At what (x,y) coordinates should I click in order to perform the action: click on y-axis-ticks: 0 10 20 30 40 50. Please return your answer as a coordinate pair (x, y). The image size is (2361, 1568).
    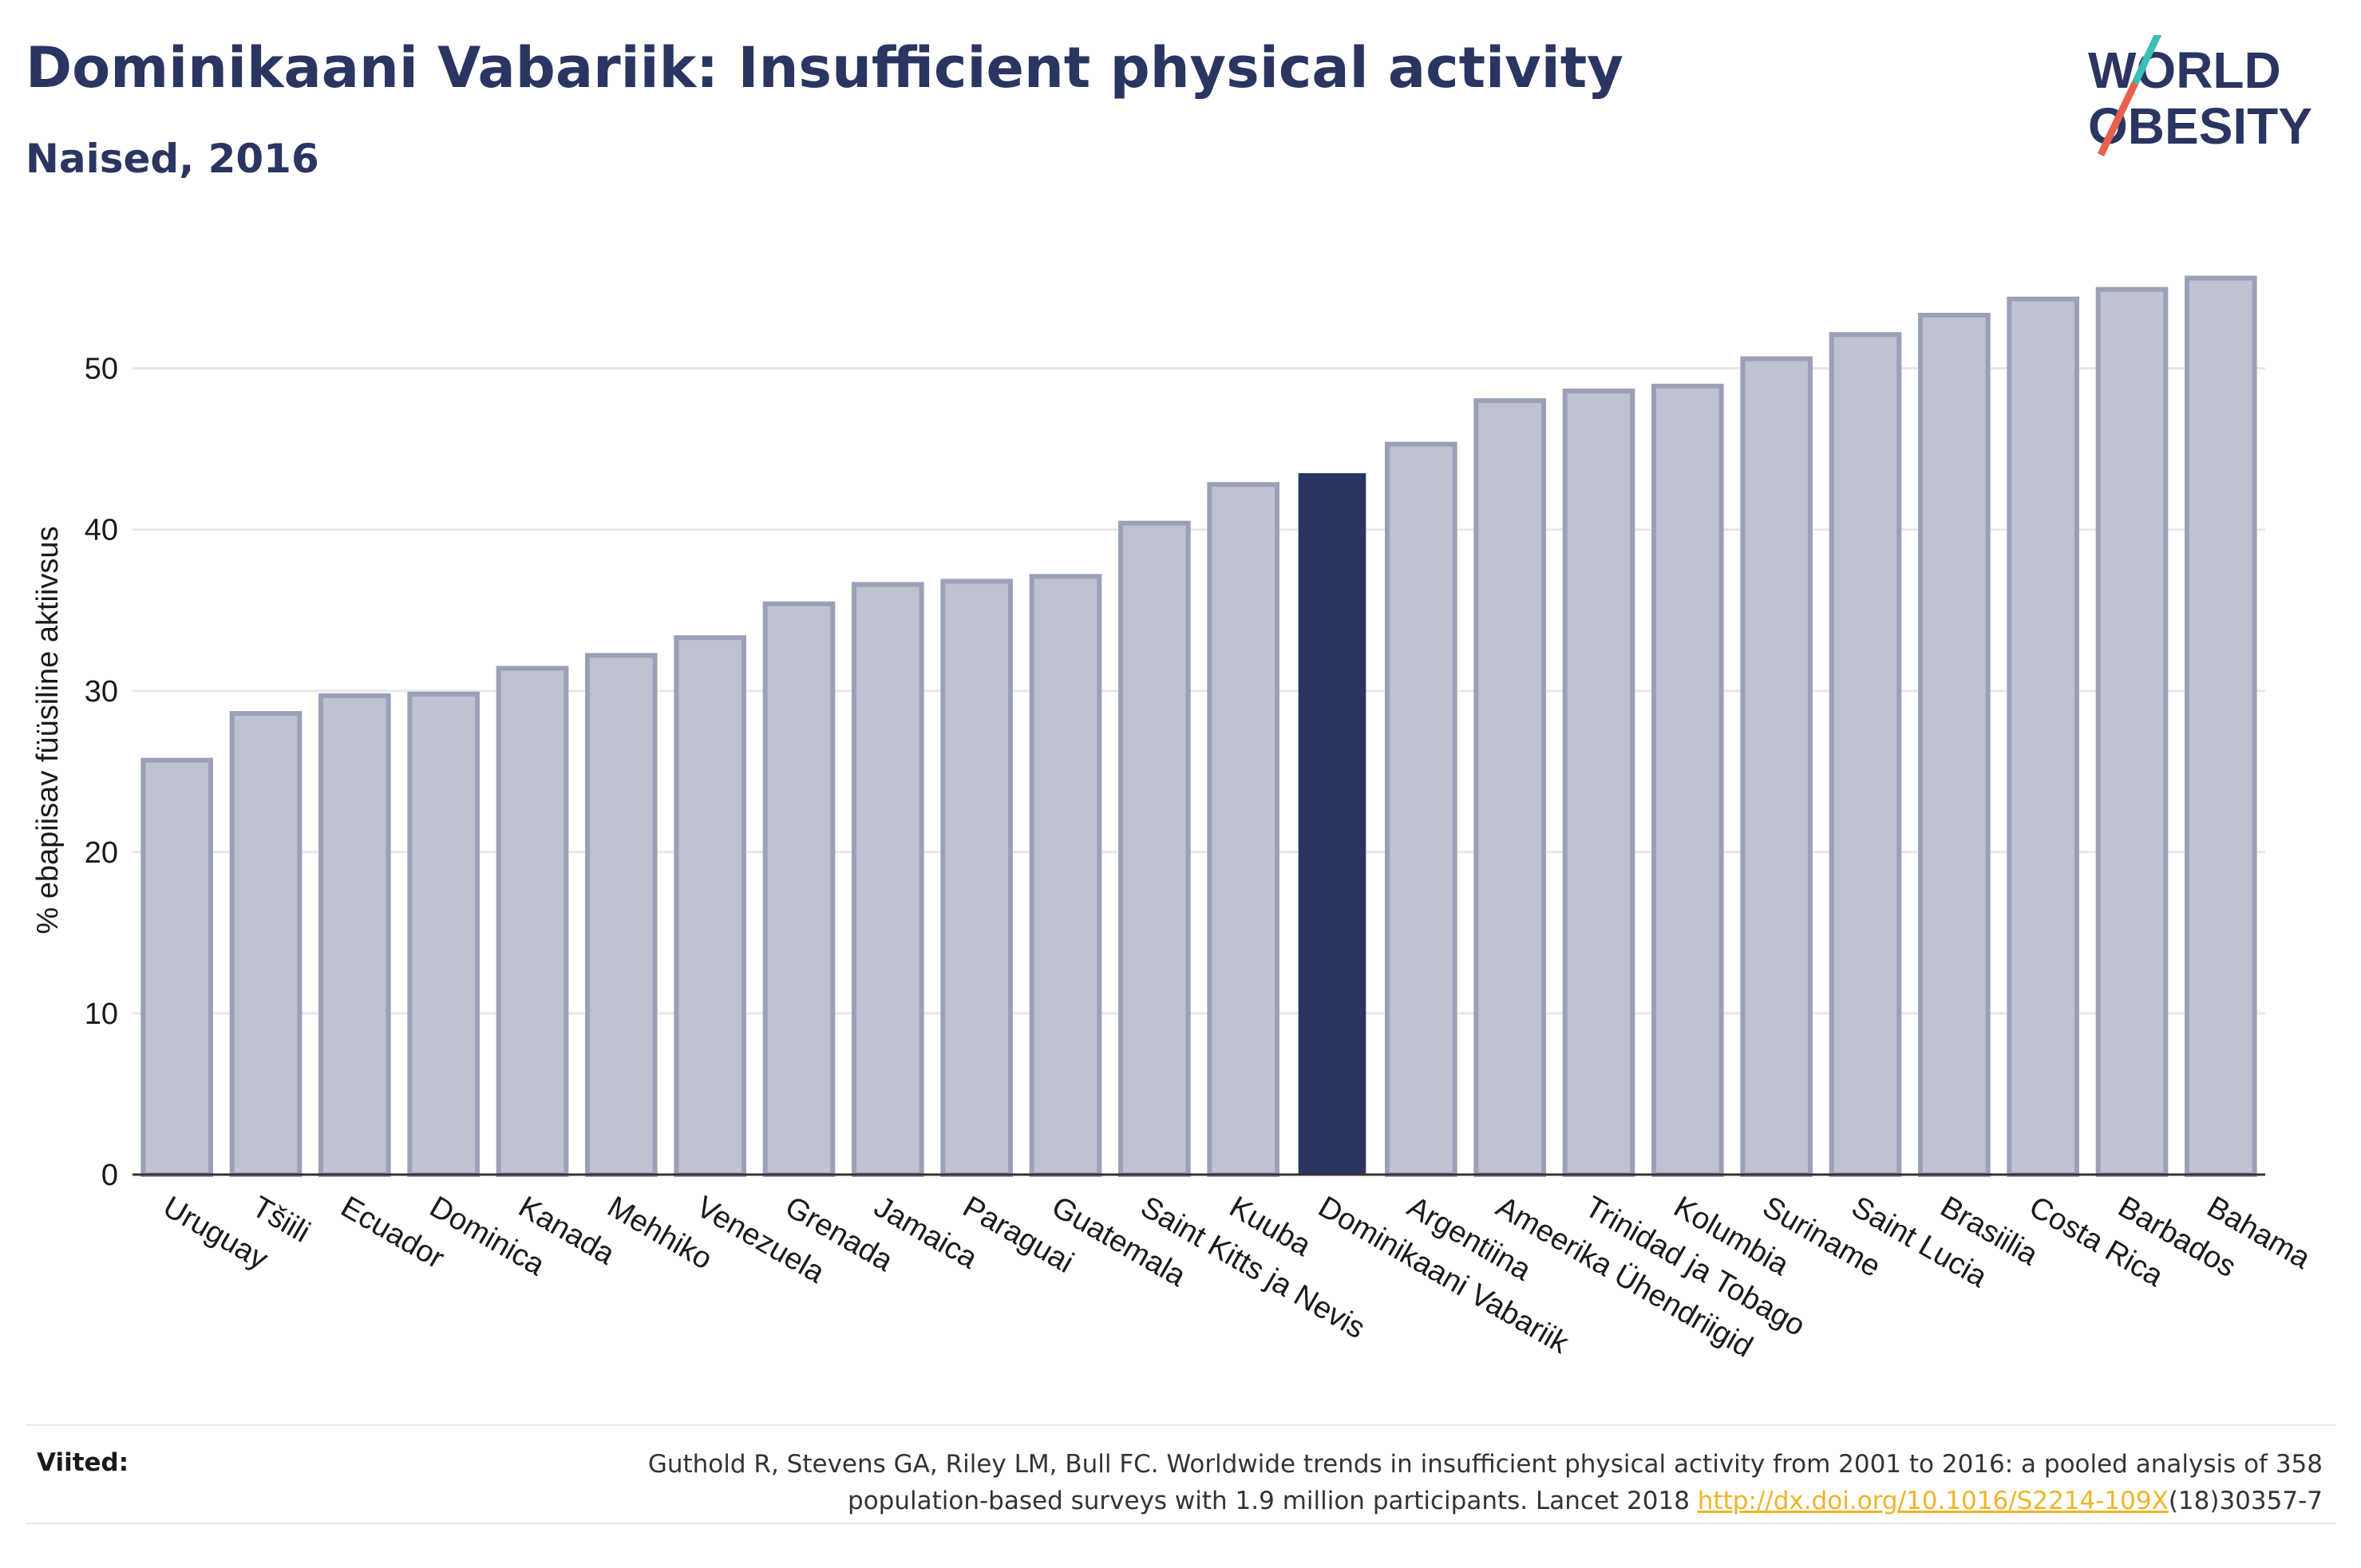
    Looking at the image, I should click on (101, 772).